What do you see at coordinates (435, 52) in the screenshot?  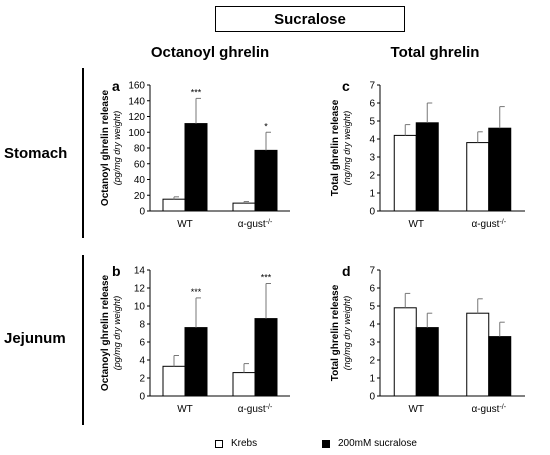 I see `column-title-total: Total ghrelin` at bounding box center [435, 52].